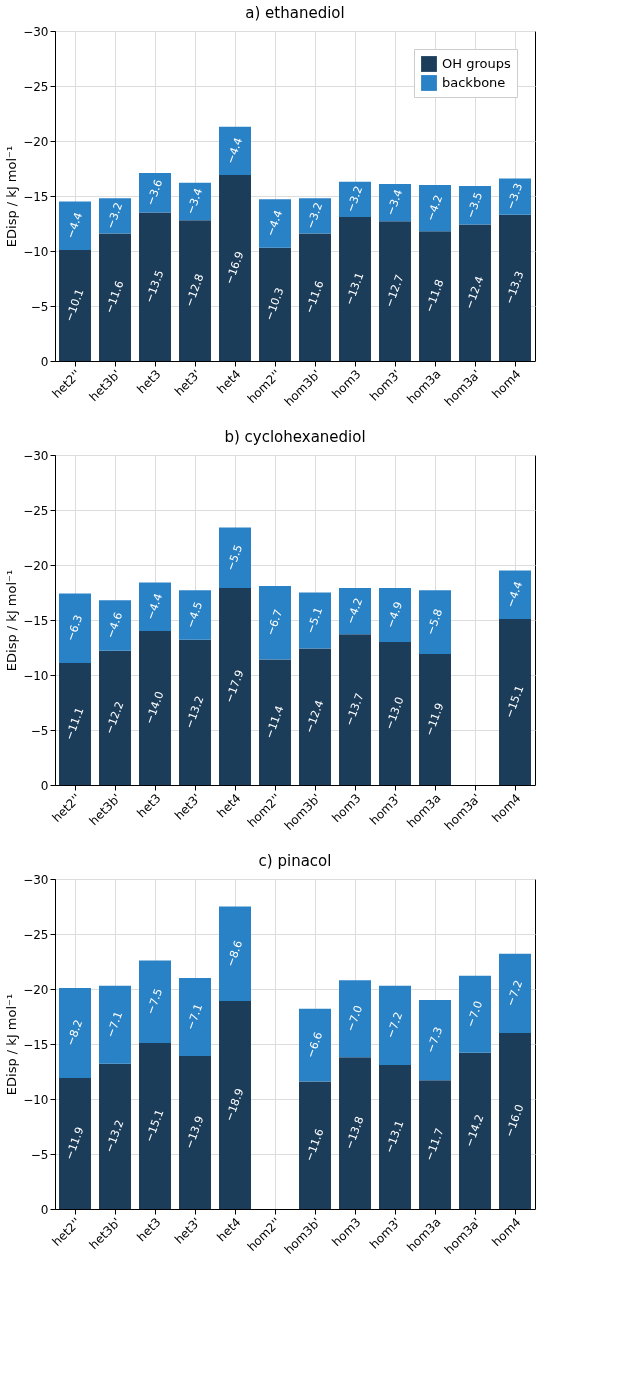  Describe the element at coordinates (234, 557) in the screenshot. I see `data-label: −5.5` at that location.